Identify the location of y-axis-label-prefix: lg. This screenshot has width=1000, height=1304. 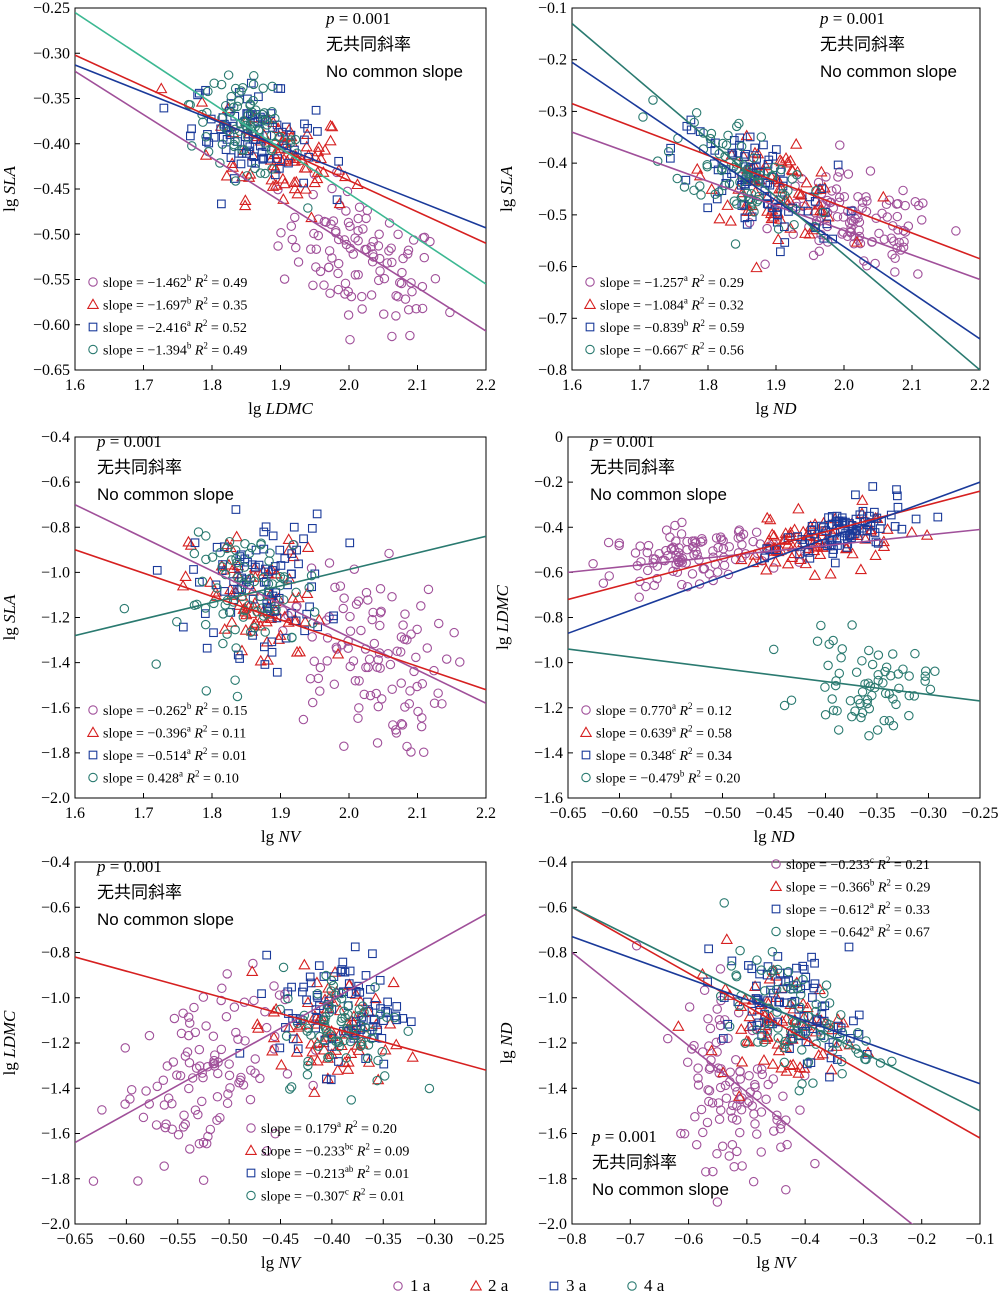
(502, 640).